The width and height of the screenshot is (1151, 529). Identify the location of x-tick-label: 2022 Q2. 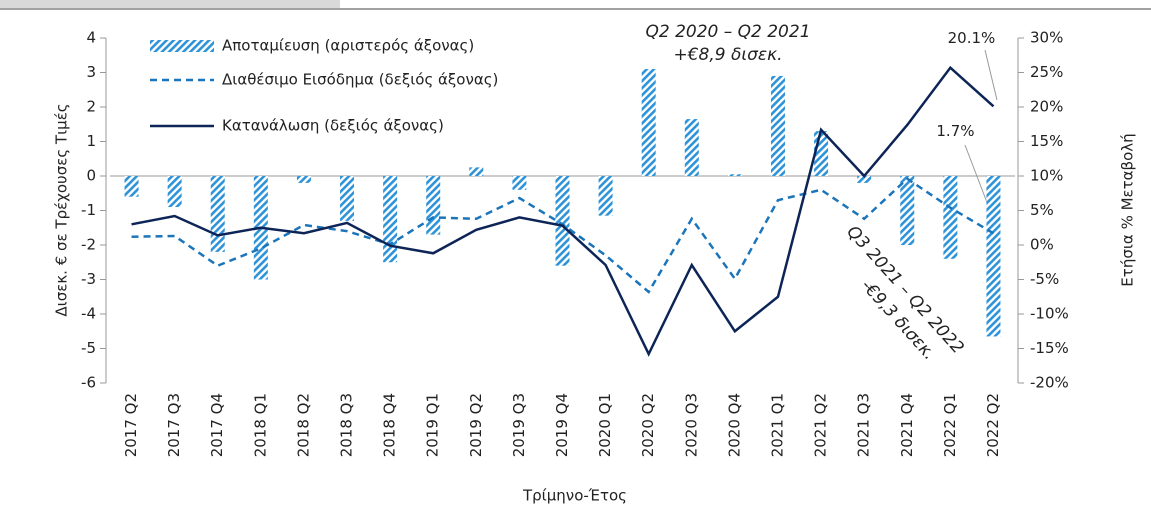
(993, 425).